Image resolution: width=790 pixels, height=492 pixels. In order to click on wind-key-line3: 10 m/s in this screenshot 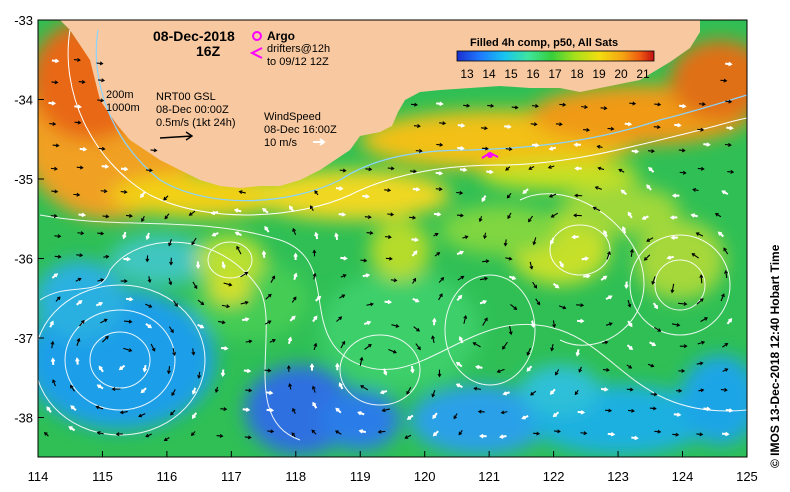, I will do `click(281, 143)`.